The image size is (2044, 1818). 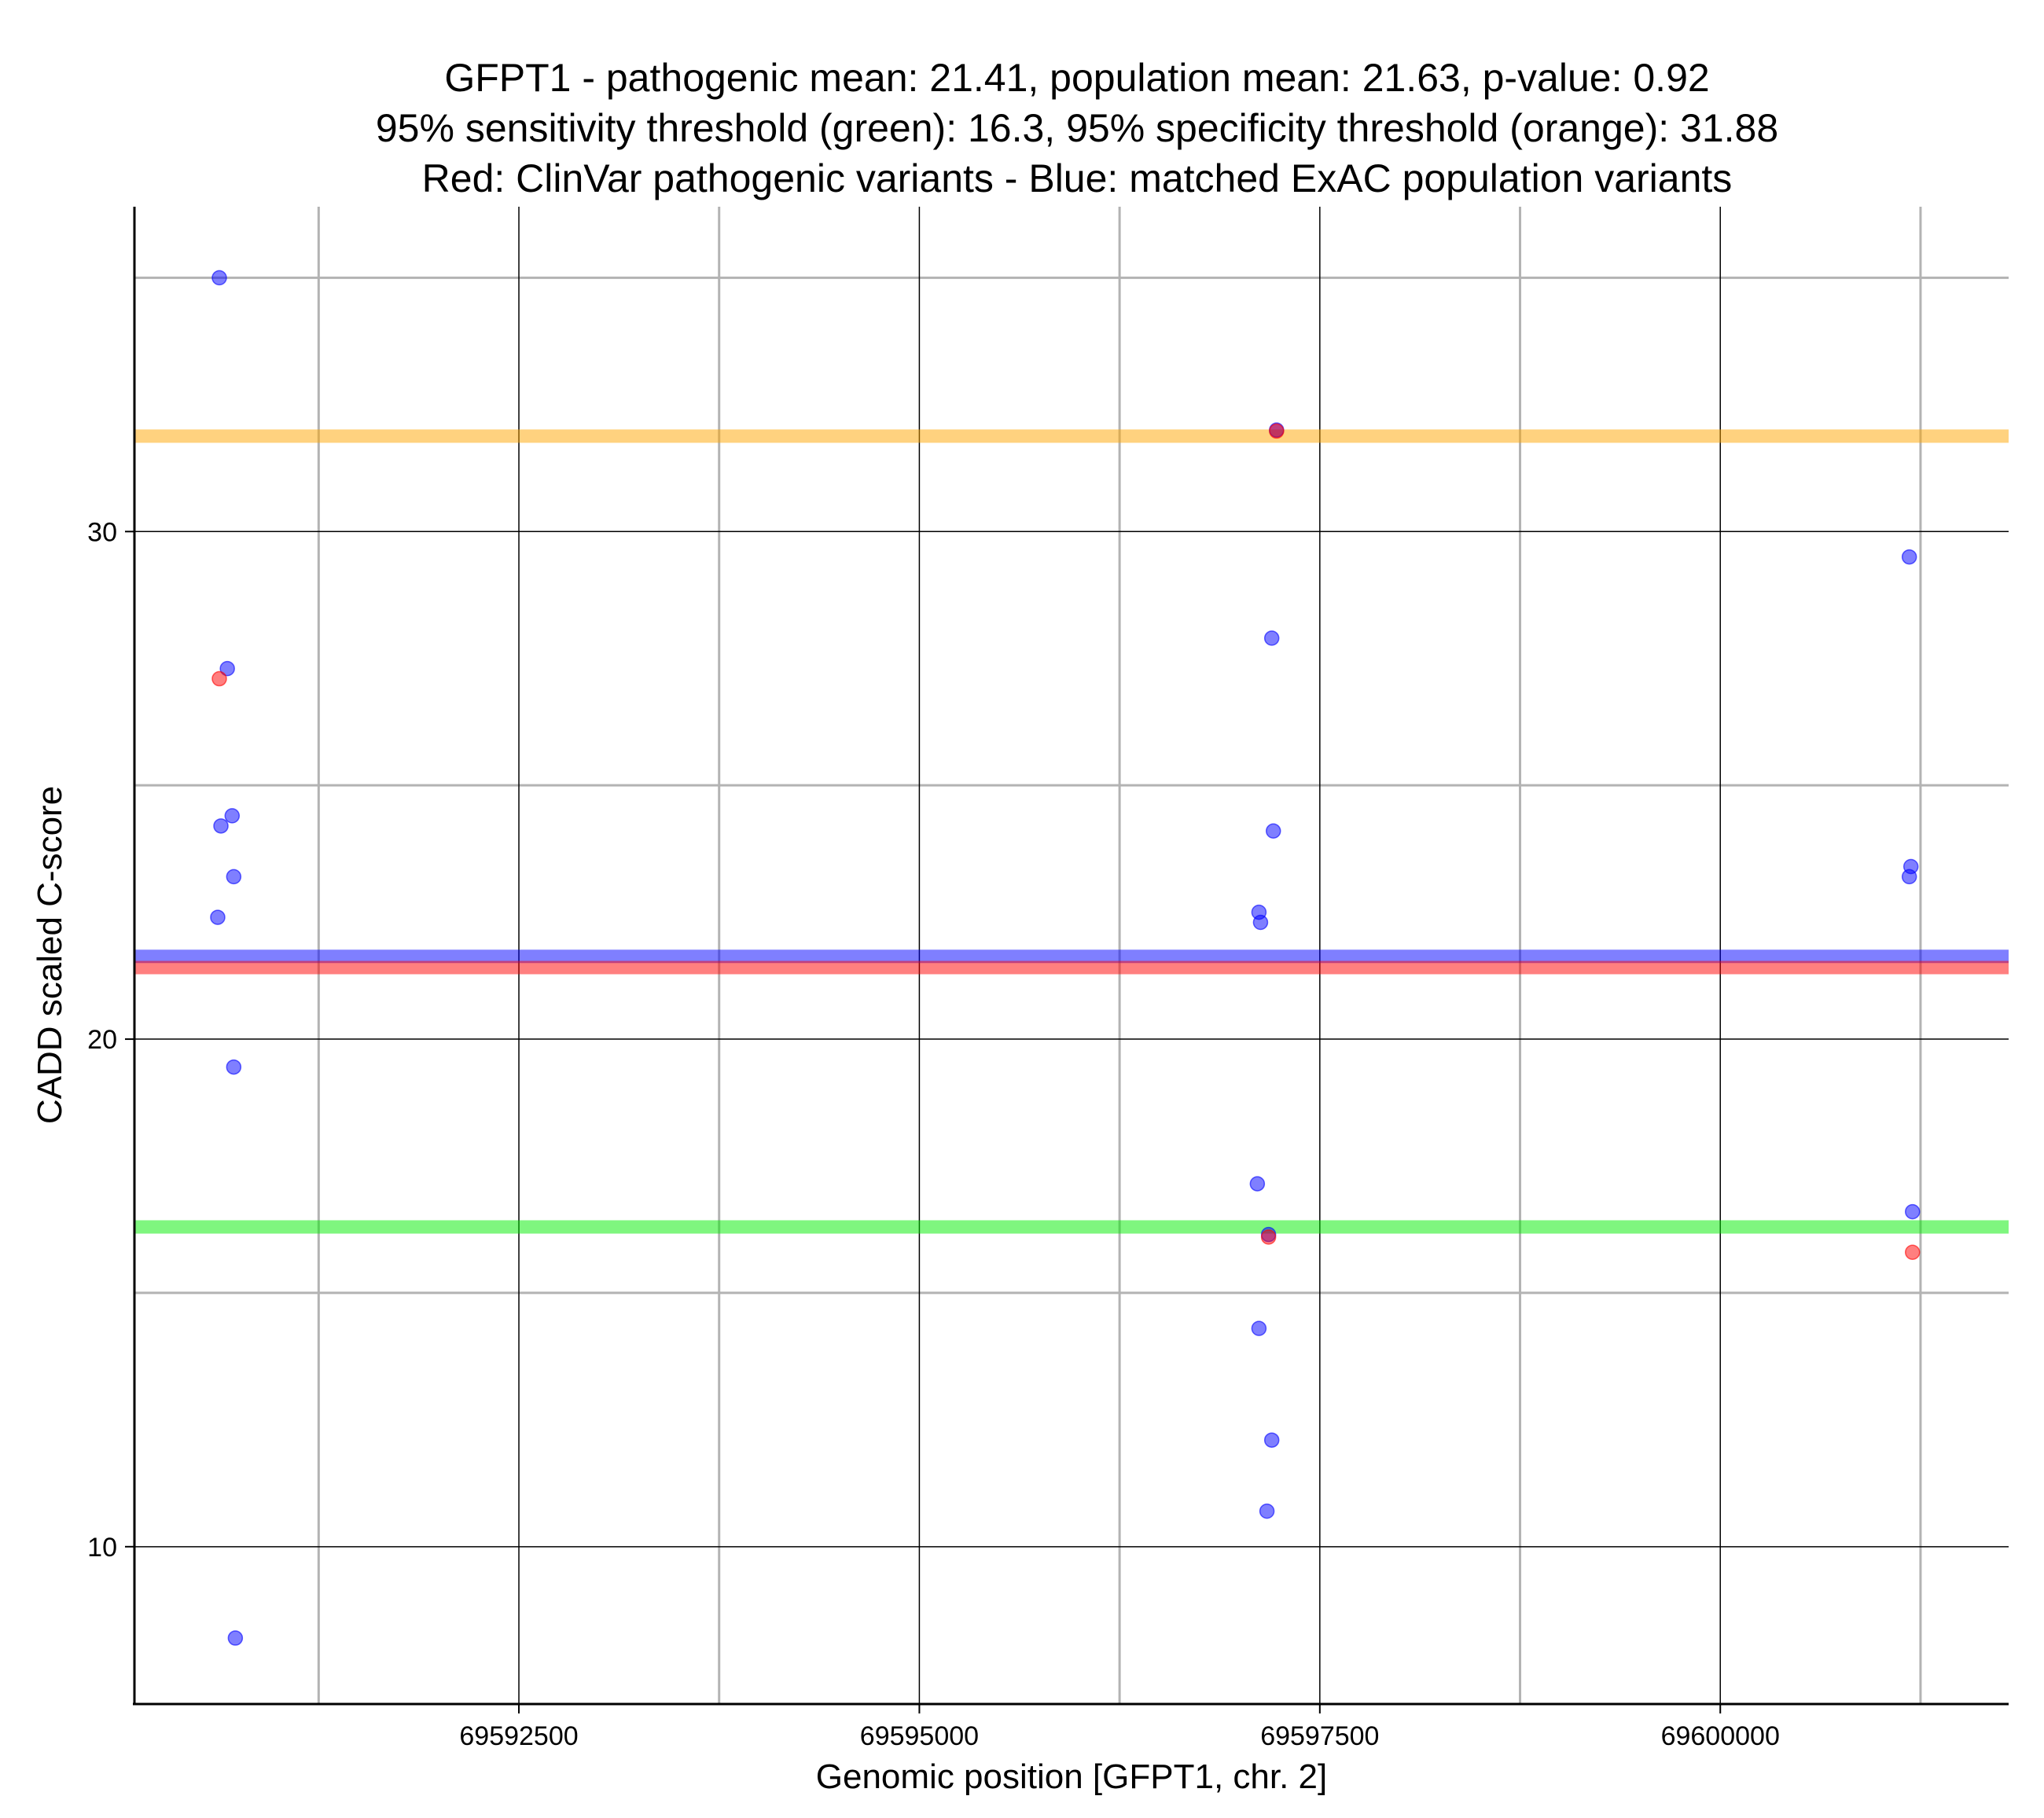 I want to click on x-tick-label: 69595000, so click(x=920, y=1736).